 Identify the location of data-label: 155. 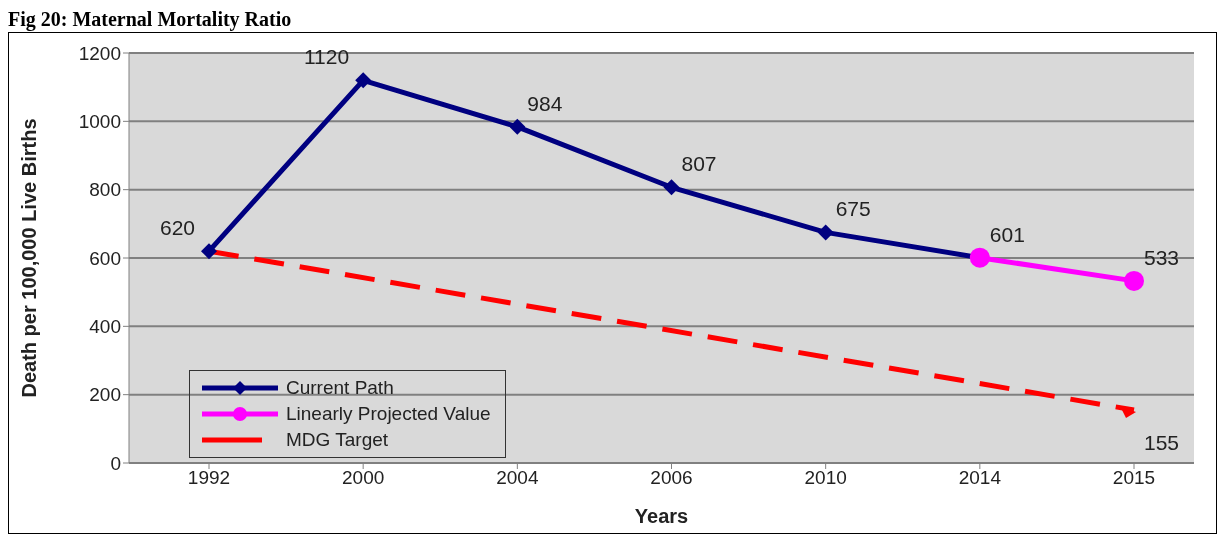
(1162, 443).